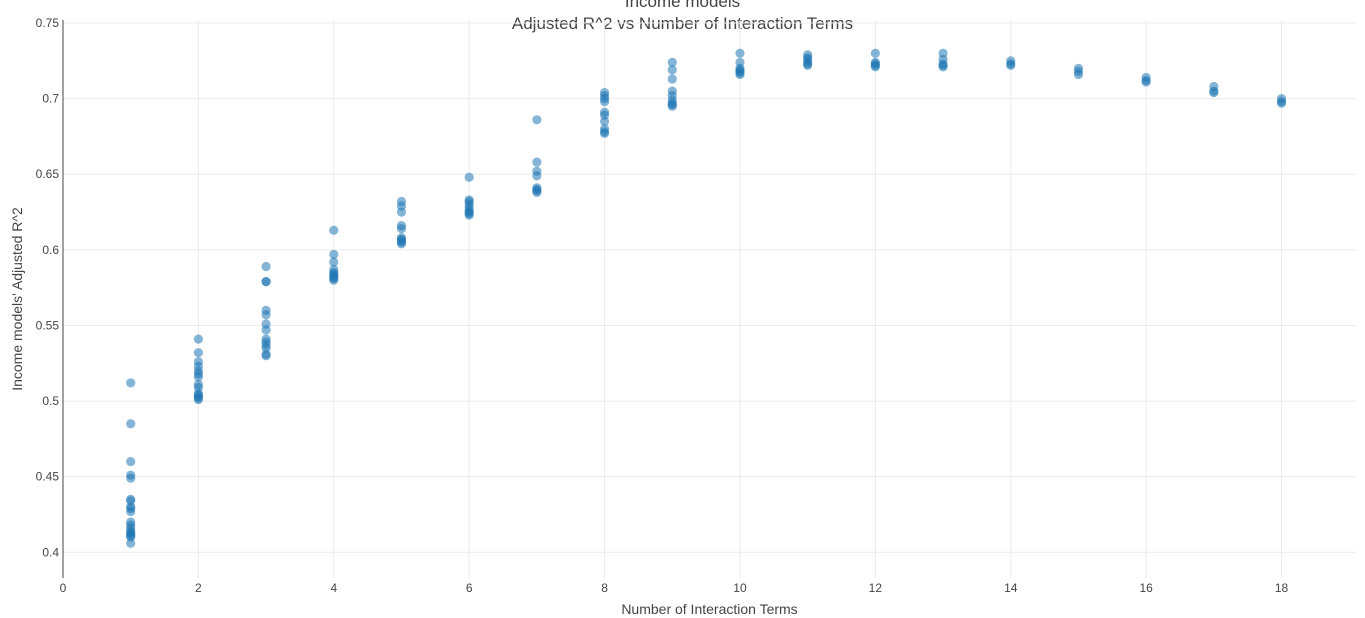 This screenshot has width=1365, height=618. Describe the element at coordinates (469, 588) in the screenshot. I see `x-tick-label: 6` at that location.